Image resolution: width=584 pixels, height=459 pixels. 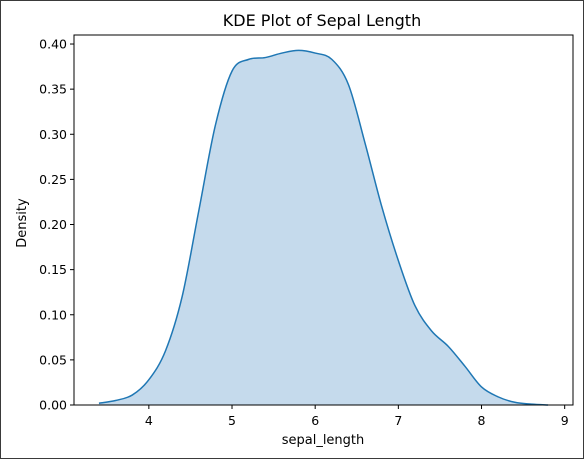 I want to click on x-tick-label: 8, so click(x=482, y=420).